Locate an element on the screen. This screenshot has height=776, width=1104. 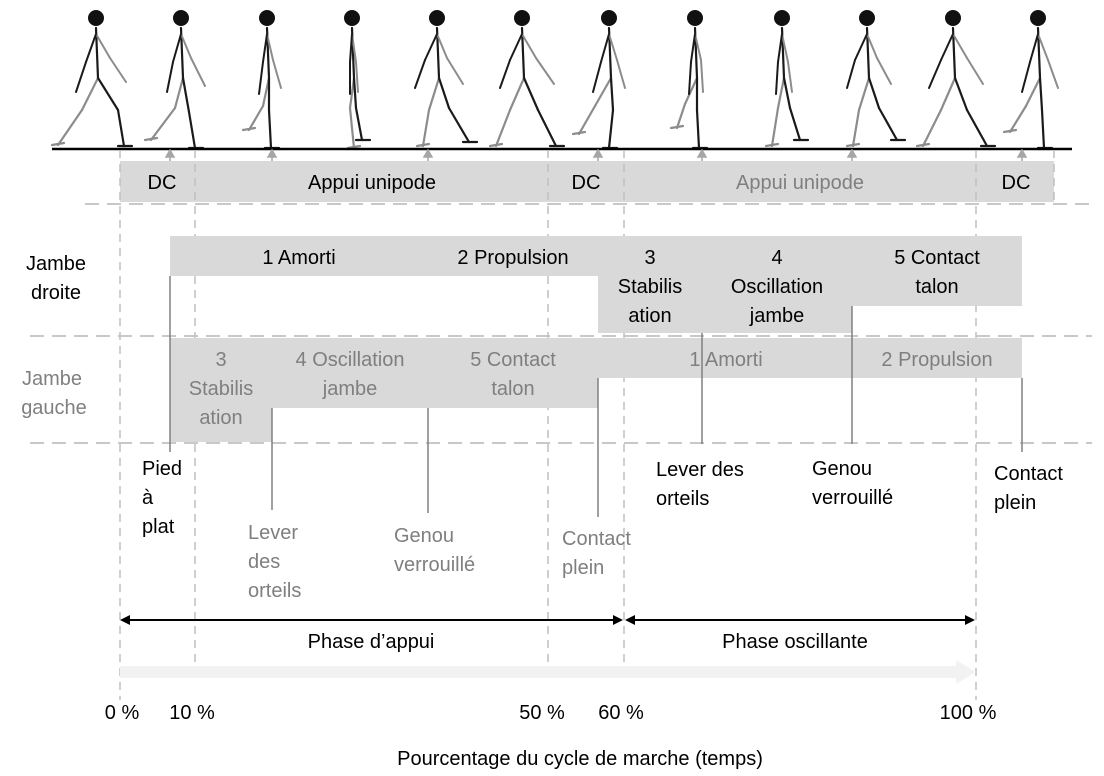
tick-0: 0 % is located at coordinates (122, 713).